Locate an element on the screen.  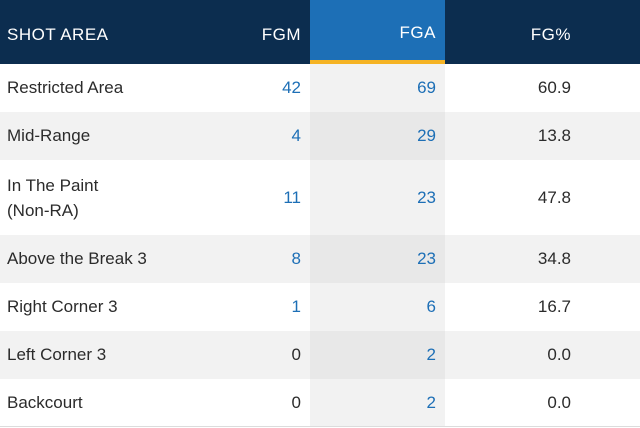
cell-shot-area: Restricted Area is located at coordinates (65, 87).